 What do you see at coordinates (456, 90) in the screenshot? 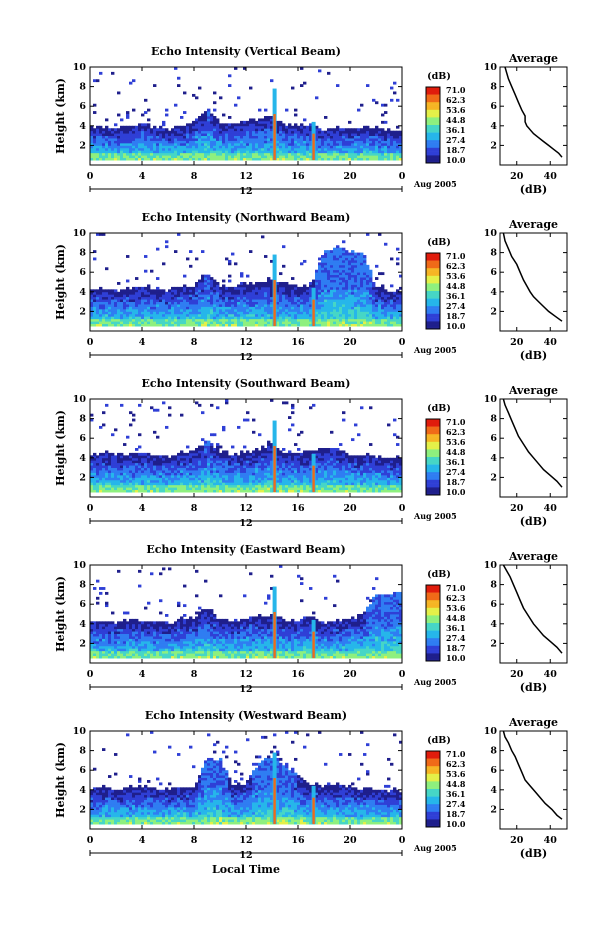
I see `colorbar-tick-label: 71.0` at bounding box center [456, 90].